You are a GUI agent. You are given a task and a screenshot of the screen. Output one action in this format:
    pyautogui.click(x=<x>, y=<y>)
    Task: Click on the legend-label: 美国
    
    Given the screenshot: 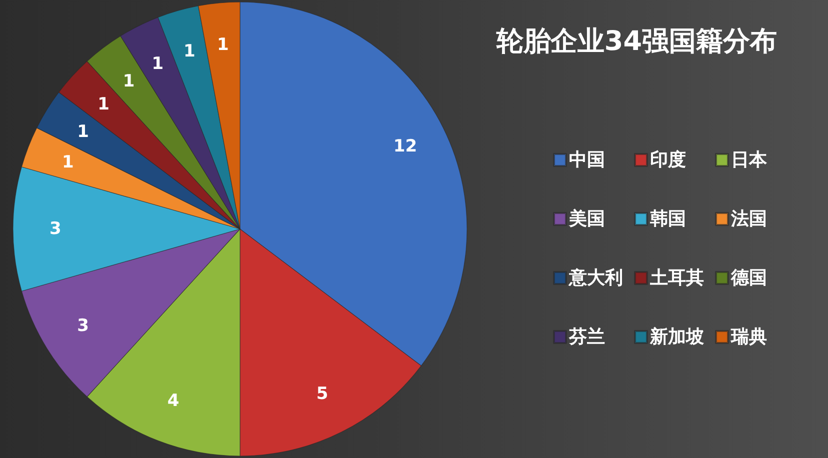 What is the action you would take?
    pyautogui.click(x=586, y=219)
    